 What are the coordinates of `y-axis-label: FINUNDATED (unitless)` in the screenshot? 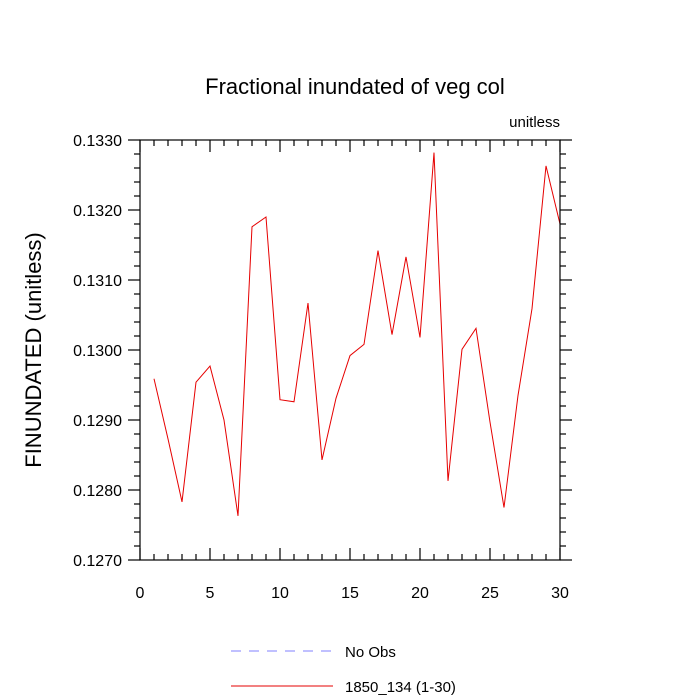 It's located at (33, 350).